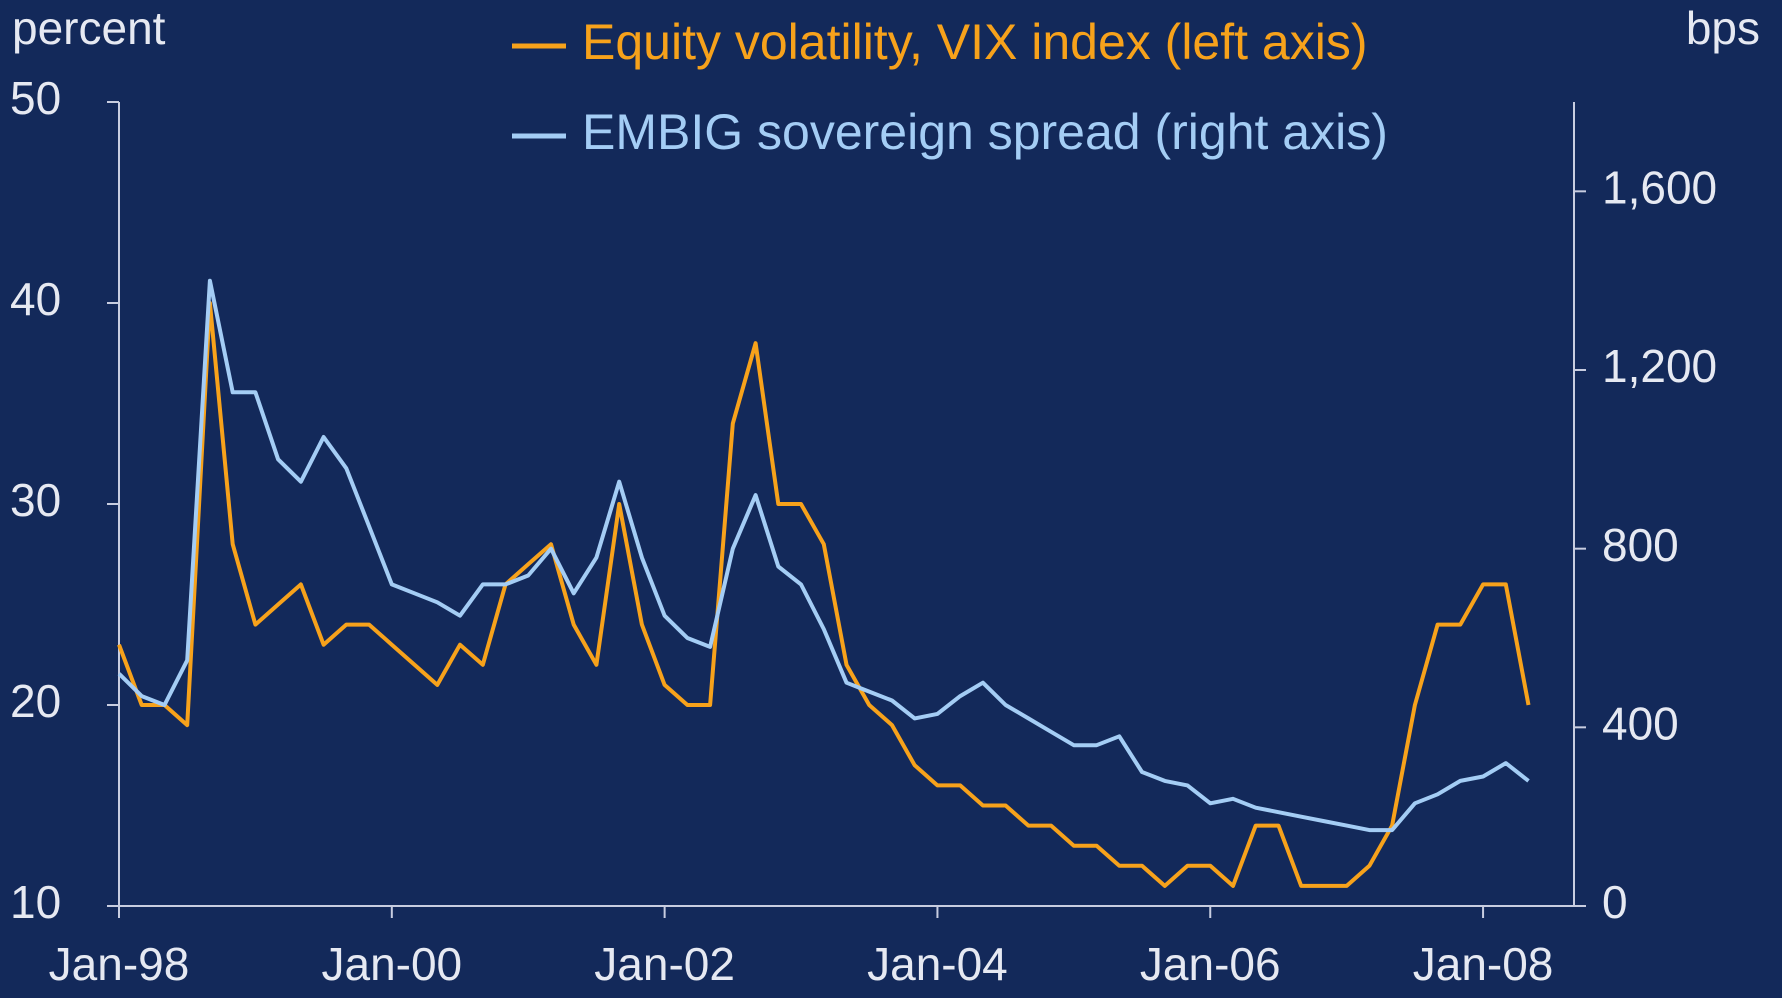 This screenshot has width=1782, height=998. I want to click on y2-tick-label: 0, so click(1615, 902).